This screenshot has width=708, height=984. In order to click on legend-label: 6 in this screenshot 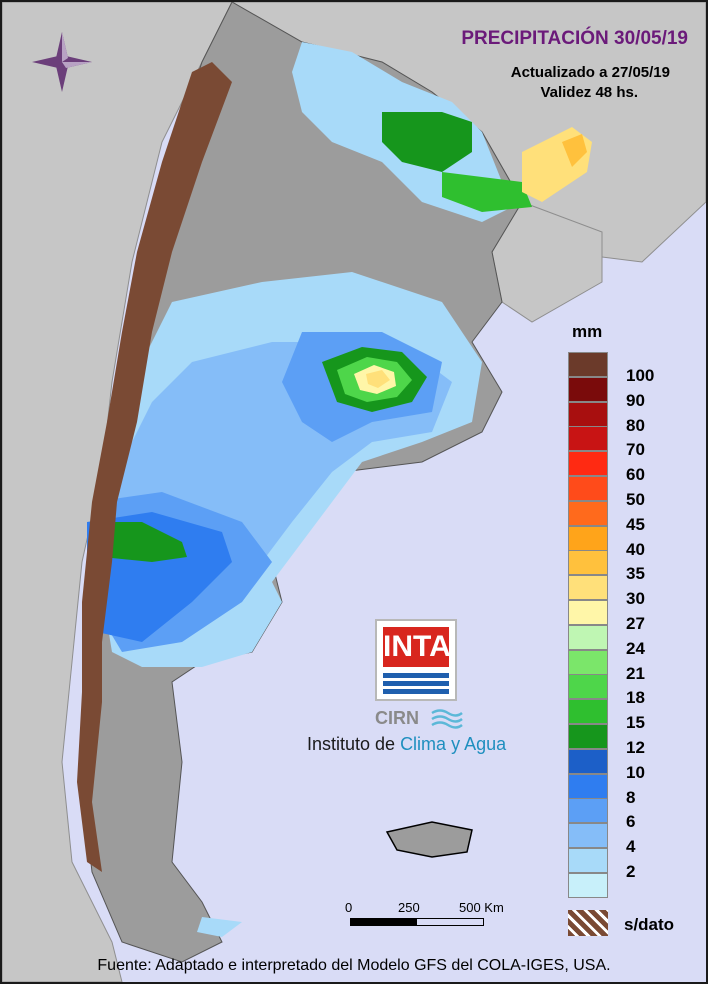, I will do `click(631, 822)`.